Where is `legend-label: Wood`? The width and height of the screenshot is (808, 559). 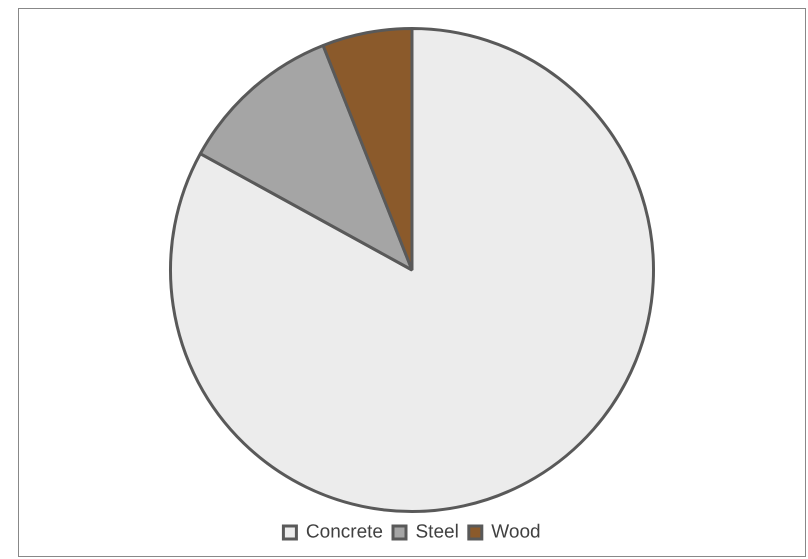
legend-label: Wood is located at coordinates (516, 532).